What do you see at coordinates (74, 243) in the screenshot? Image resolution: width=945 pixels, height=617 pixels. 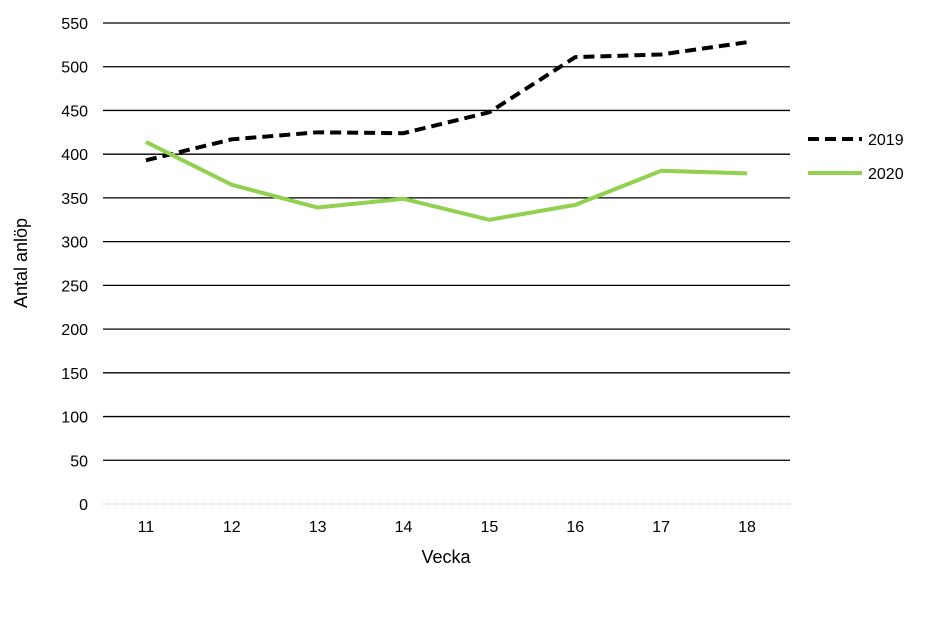 I see `y-tick-label: 300` at bounding box center [74, 243].